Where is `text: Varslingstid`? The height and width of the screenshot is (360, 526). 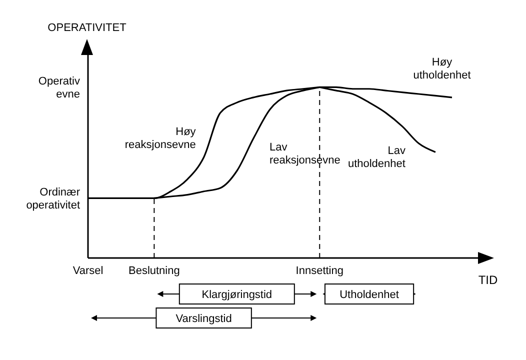 text: Varslingstid is located at coordinates (204, 319).